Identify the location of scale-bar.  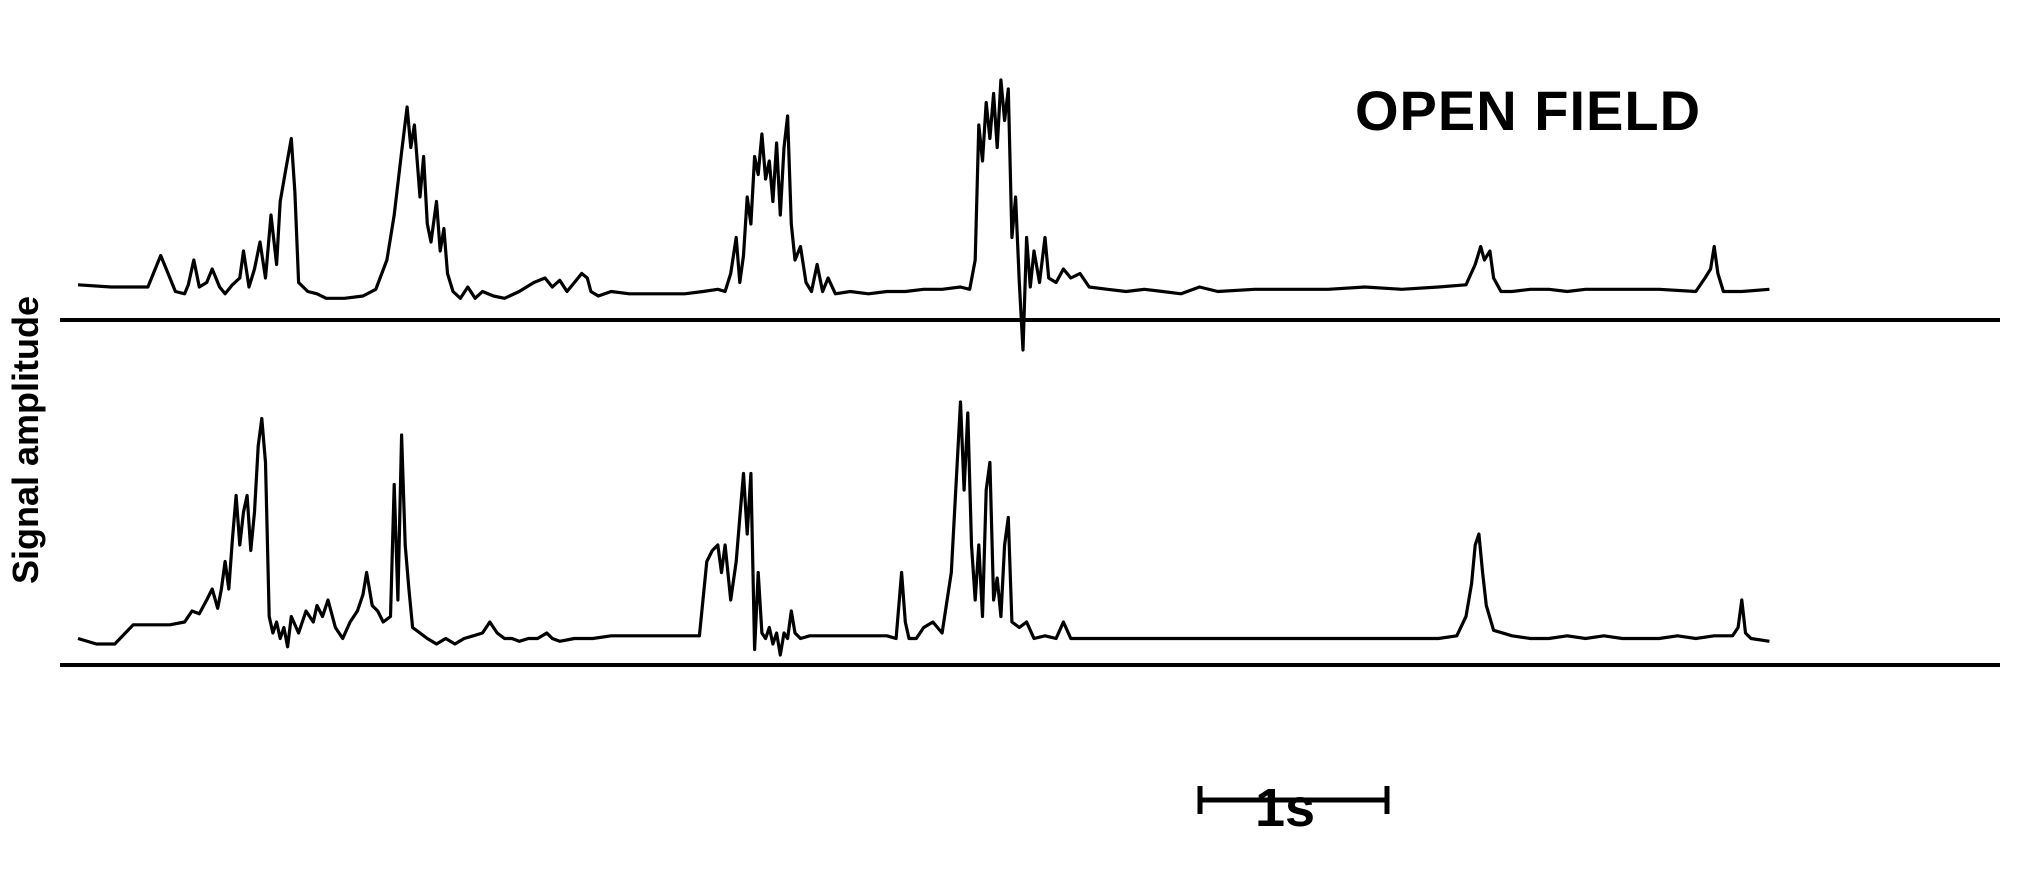
(1293, 800).